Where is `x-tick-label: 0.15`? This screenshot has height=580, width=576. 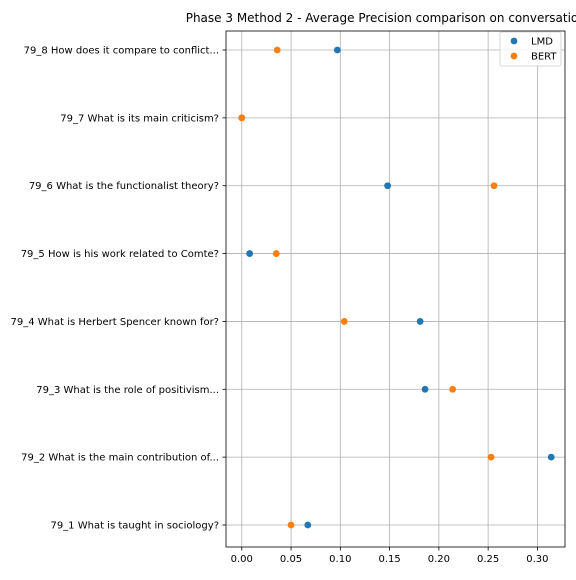
x-tick-label: 0.15 is located at coordinates (389, 559).